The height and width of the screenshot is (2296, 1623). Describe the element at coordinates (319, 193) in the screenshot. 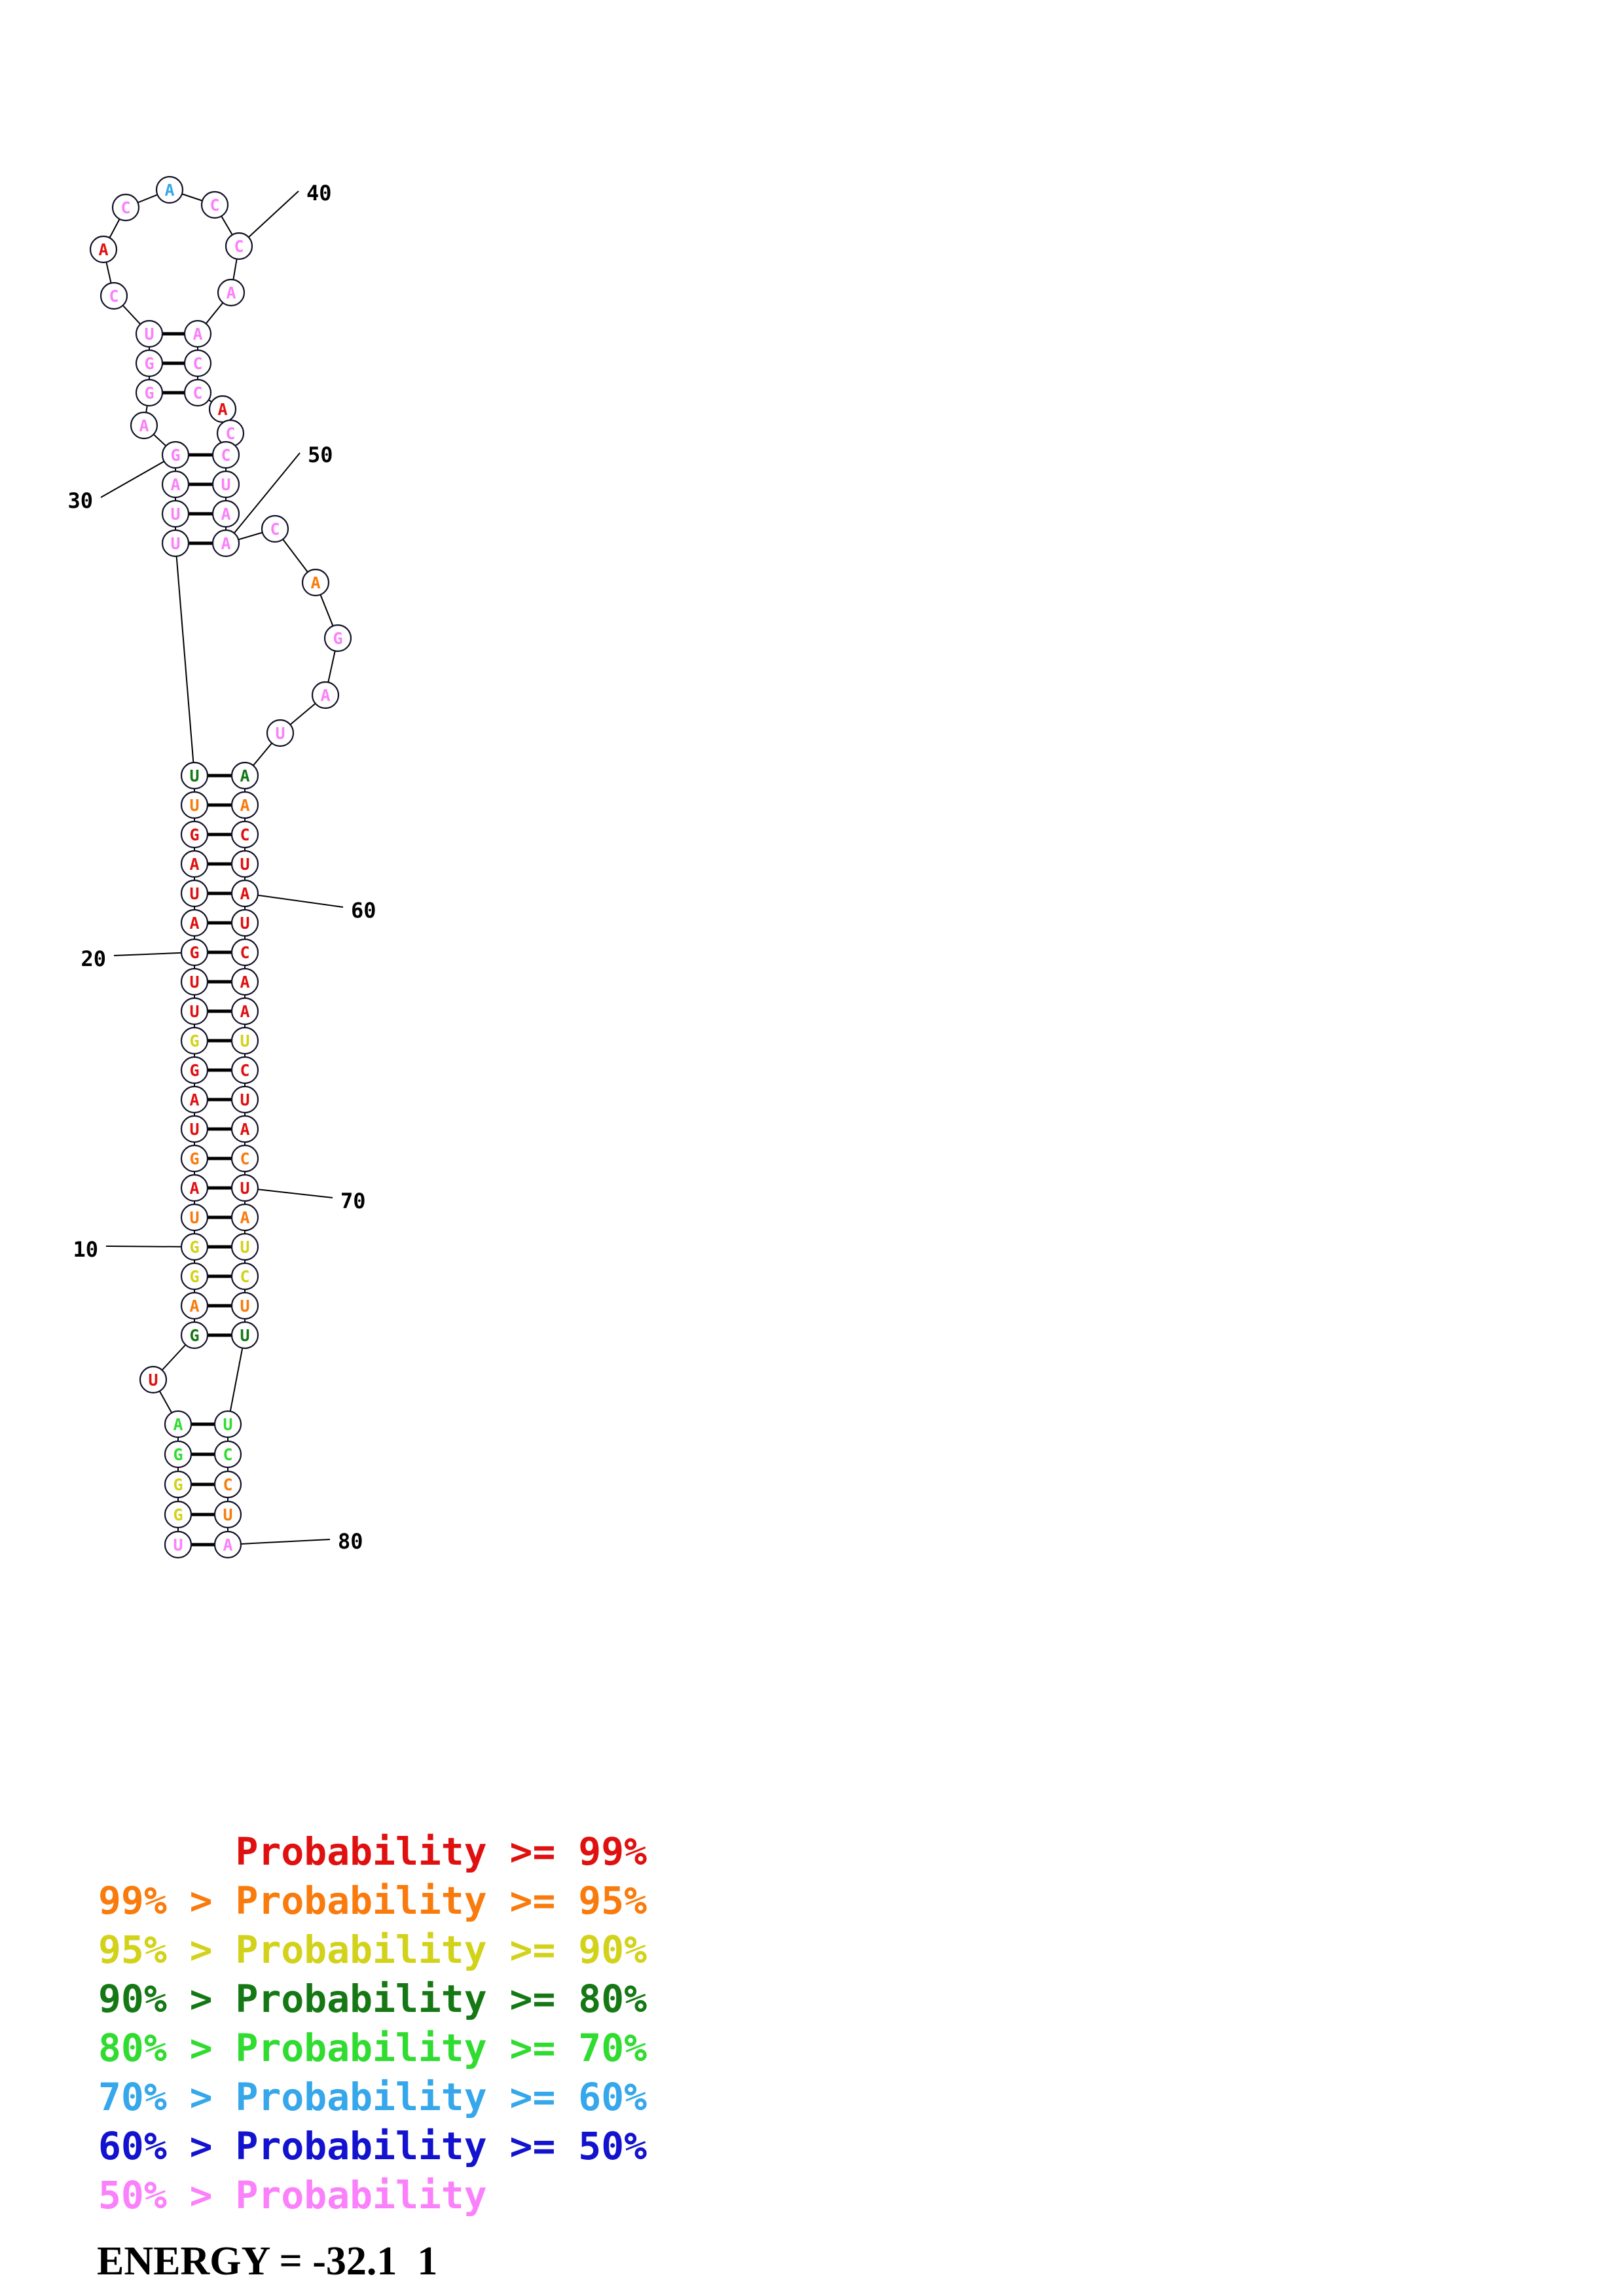

I see `position-label: 40` at that location.